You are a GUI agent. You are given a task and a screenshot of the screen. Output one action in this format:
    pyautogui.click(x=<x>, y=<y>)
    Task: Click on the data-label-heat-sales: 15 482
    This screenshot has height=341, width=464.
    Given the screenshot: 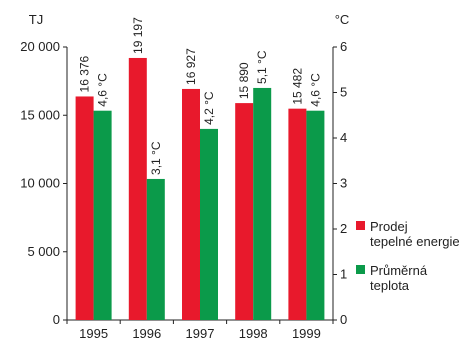 What is the action you would take?
    pyautogui.click(x=297, y=86)
    